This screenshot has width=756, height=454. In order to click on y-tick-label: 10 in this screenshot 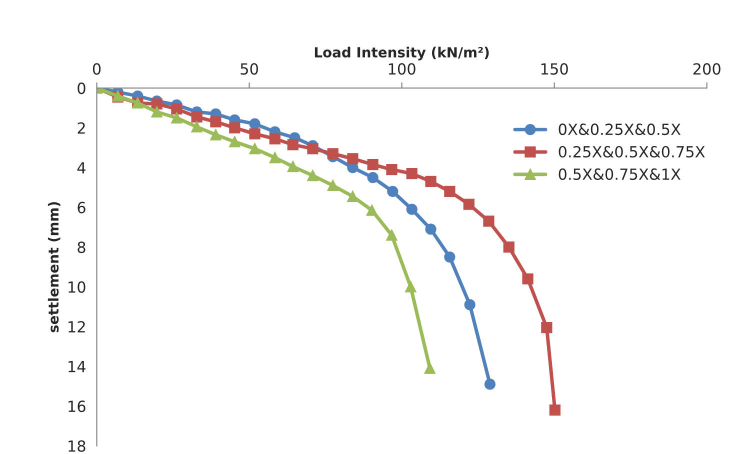, I will do `click(77, 287)`.